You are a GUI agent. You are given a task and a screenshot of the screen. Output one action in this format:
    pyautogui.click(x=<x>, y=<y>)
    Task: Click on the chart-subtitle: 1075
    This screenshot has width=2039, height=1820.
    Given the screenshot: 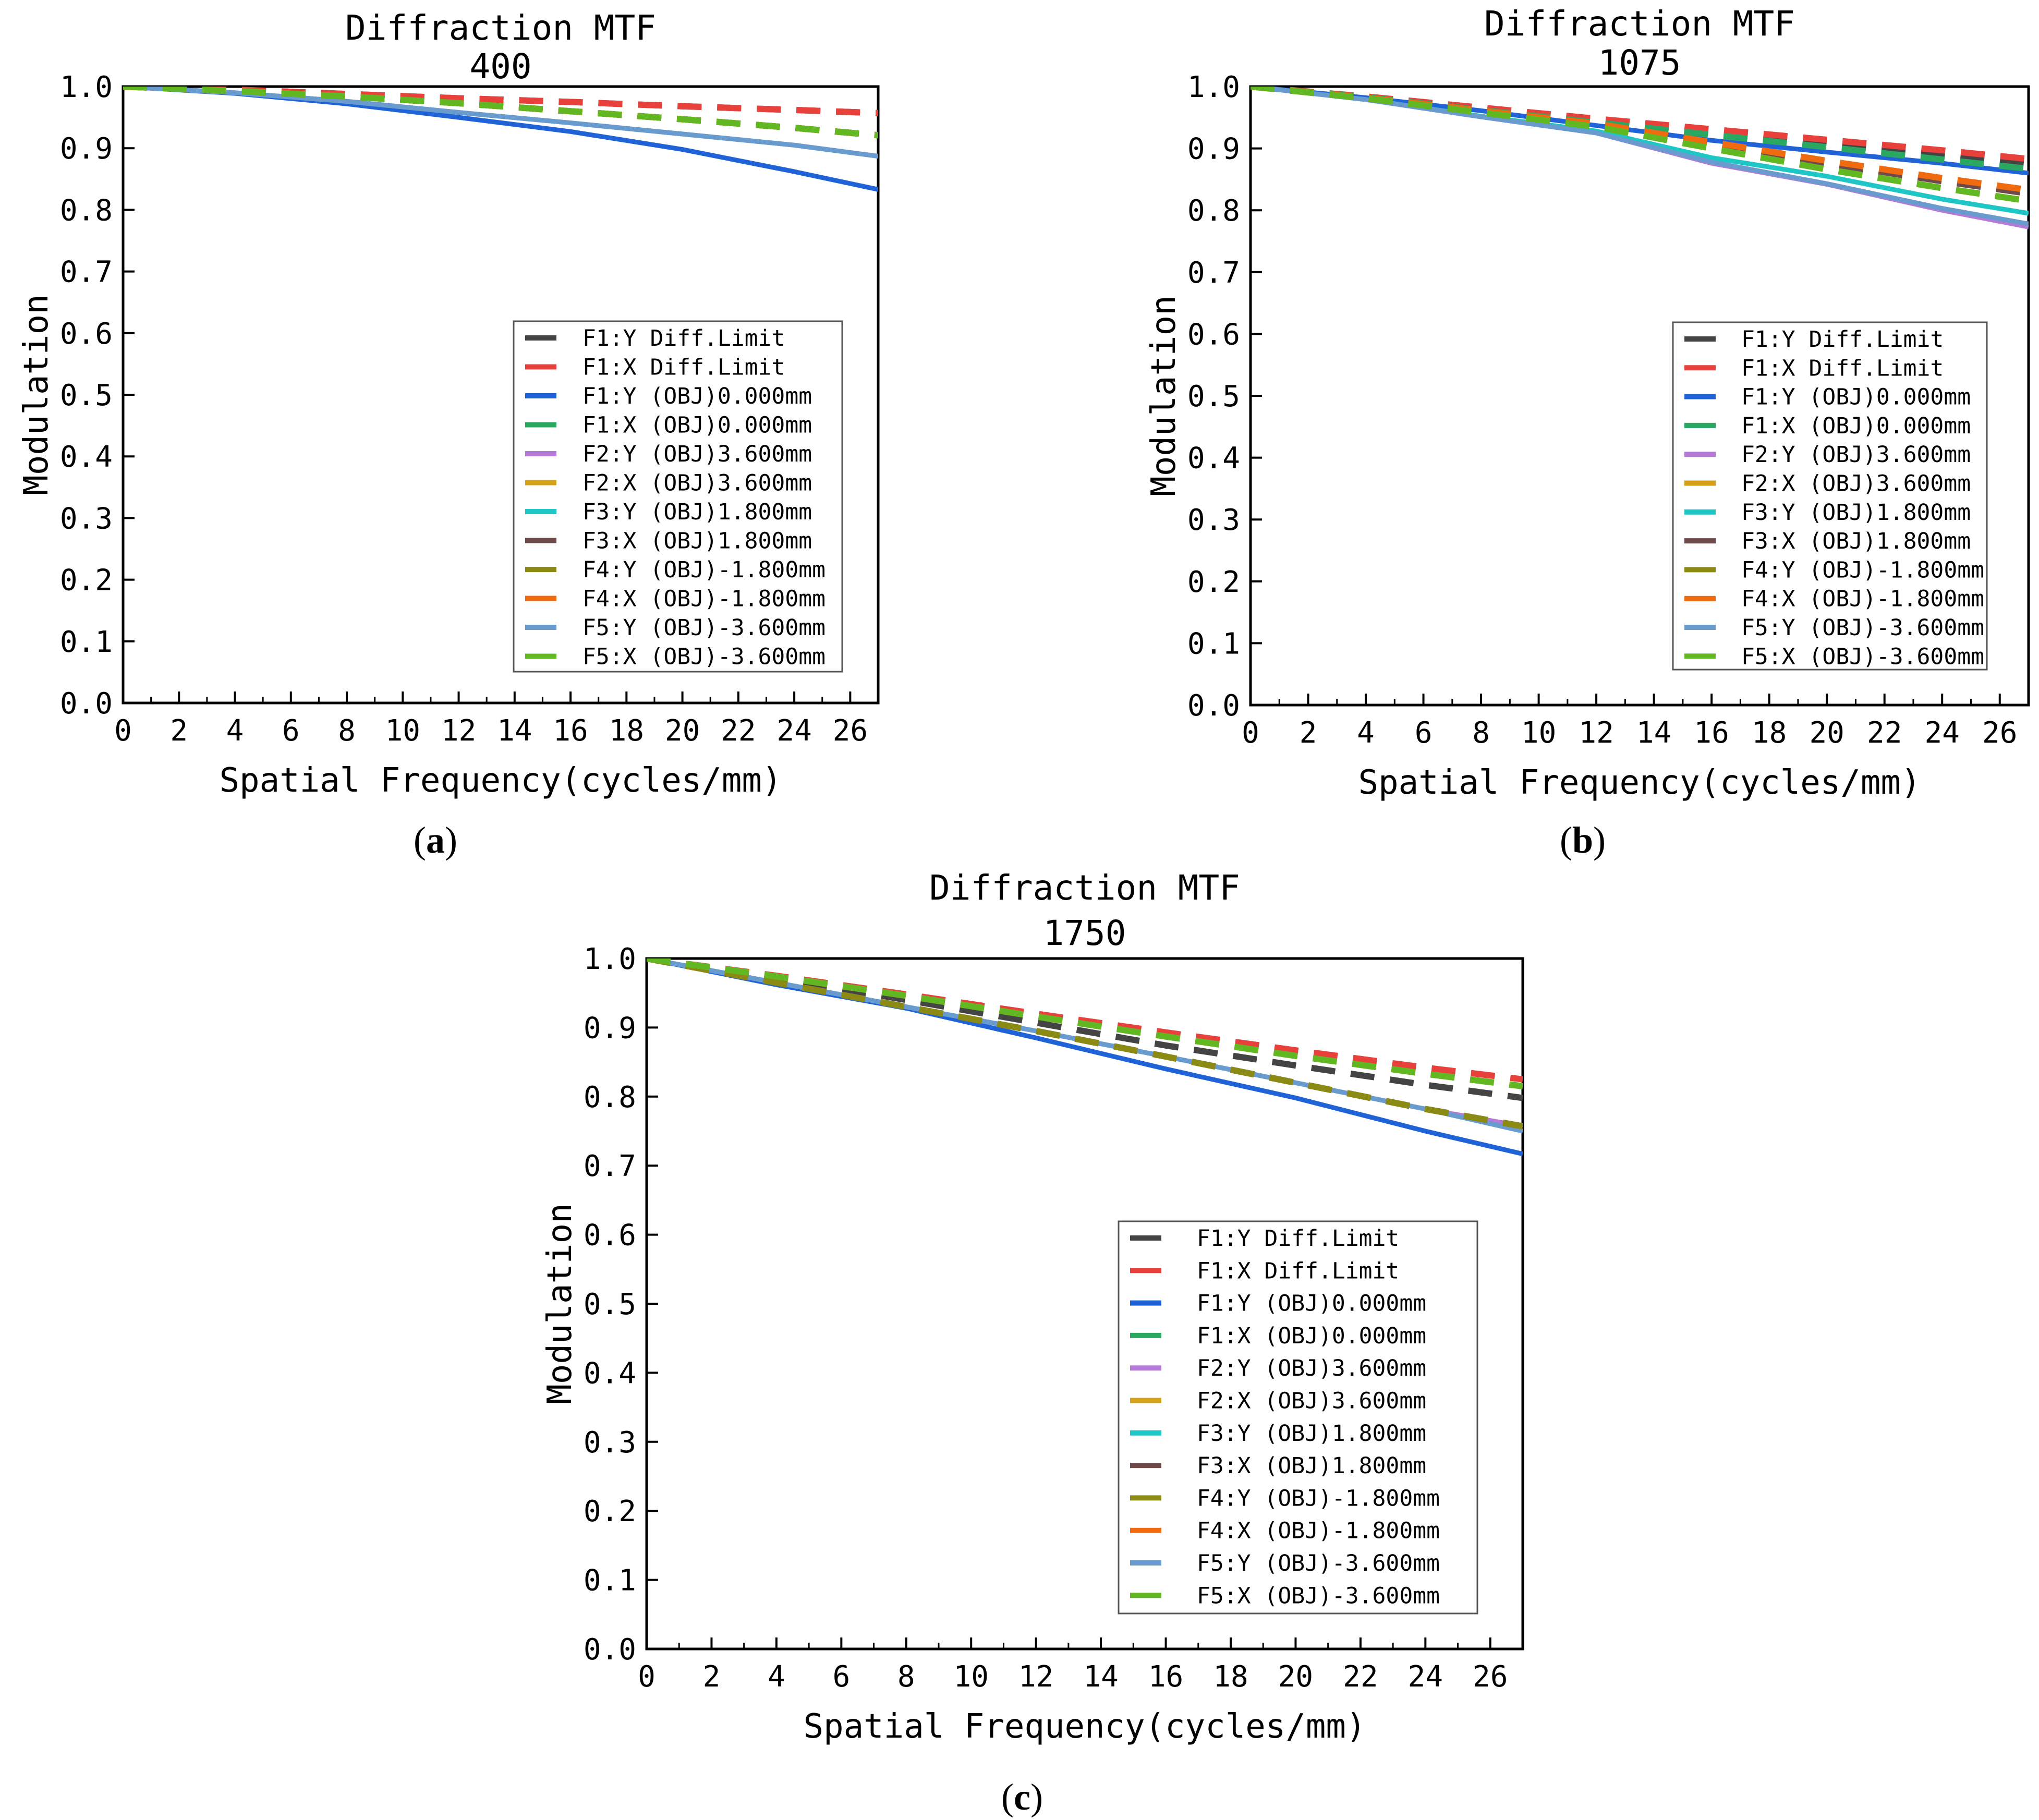 What is the action you would take?
    pyautogui.click(x=1639, y=63)
    